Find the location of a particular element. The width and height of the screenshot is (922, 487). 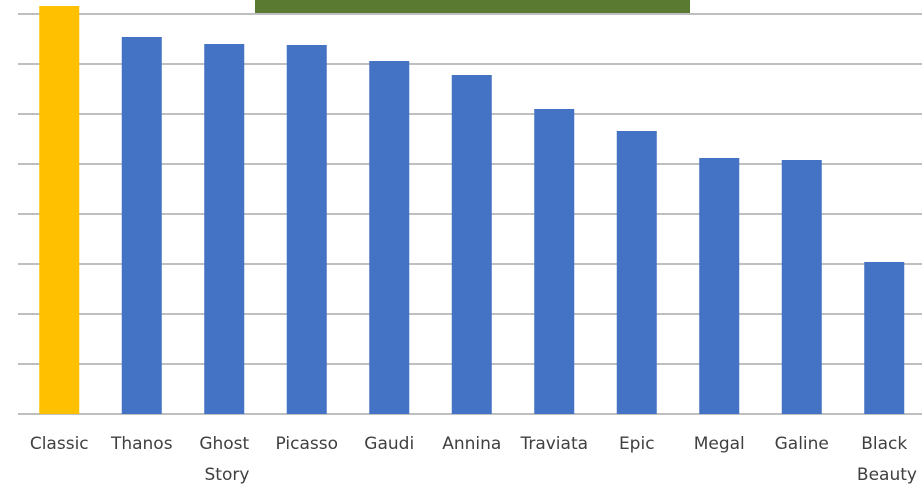

x-tick-label: Galine is located at coordinates (802, 444).